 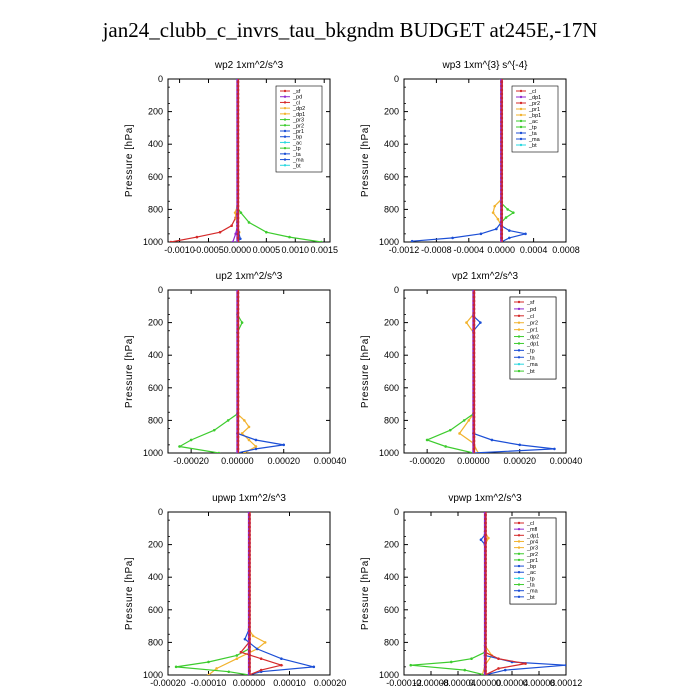 What do you see at coordinates (530, 317) in the screenshot?
I see `legend-label: _cl` at bounding box center [530, 317].